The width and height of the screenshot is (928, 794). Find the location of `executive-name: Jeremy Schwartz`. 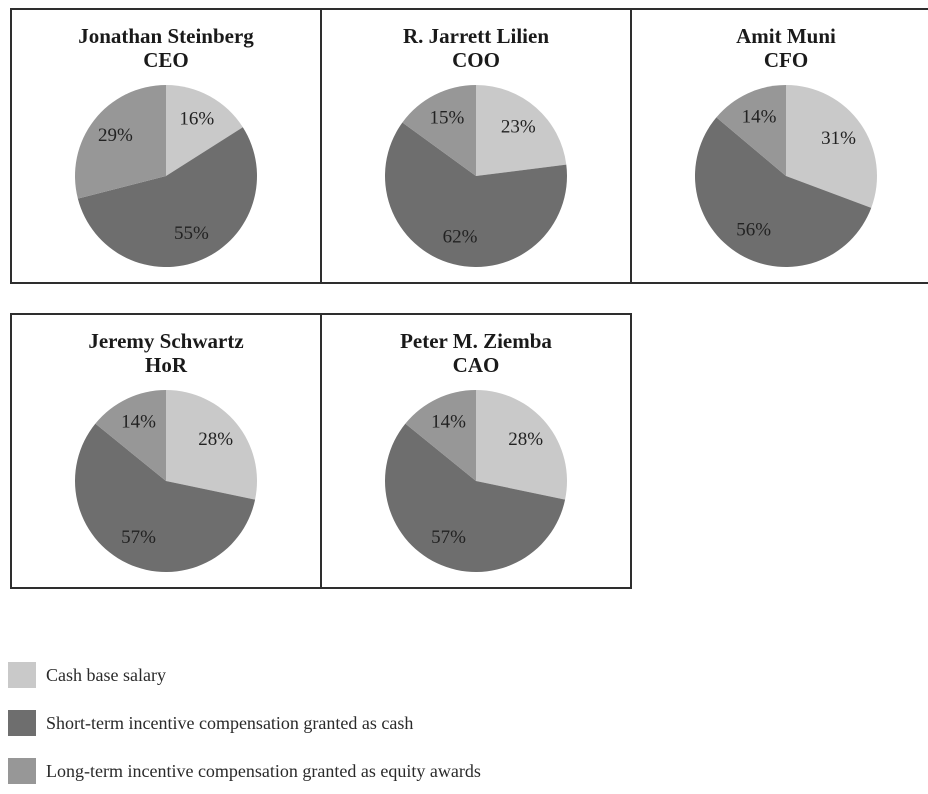

executive-name: Jeremy Schwartz is located at coordinates (166, 341).